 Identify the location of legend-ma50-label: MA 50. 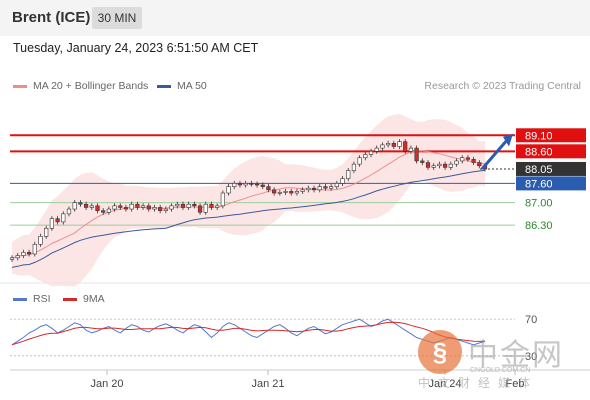
(192, 86).